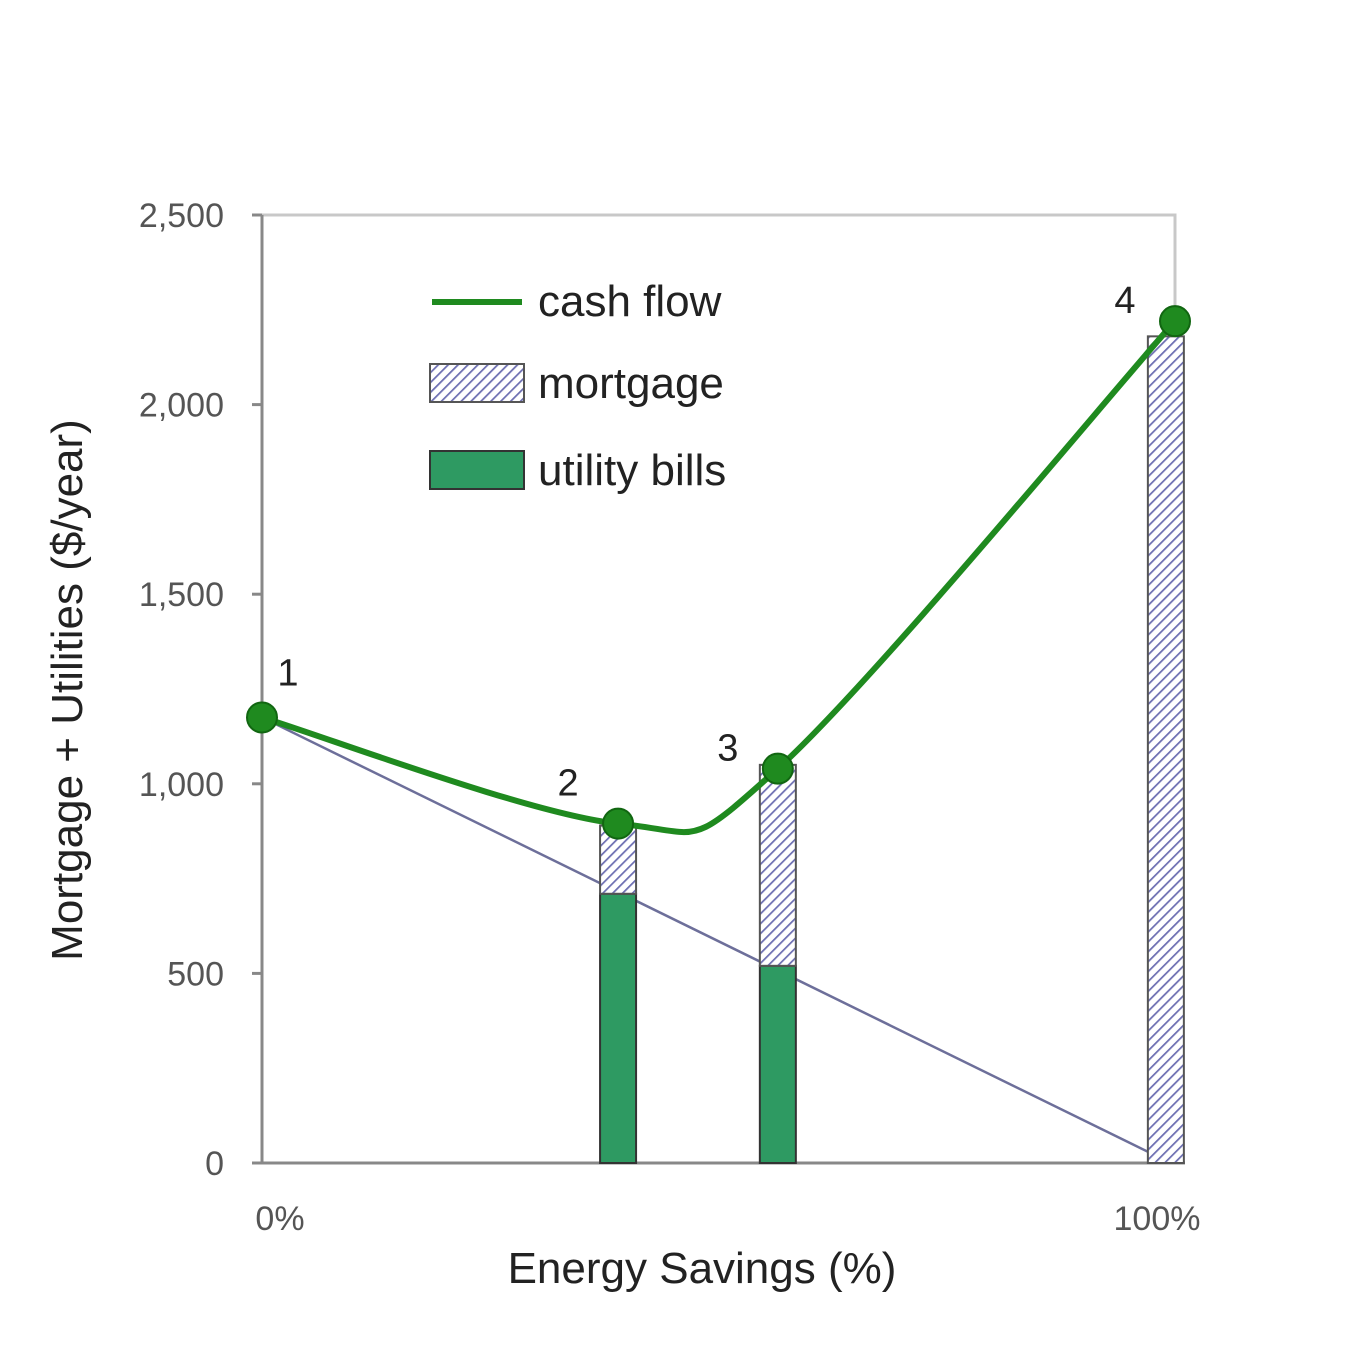  I want to click on y-tick-label: 2,500, so click(181, 216).